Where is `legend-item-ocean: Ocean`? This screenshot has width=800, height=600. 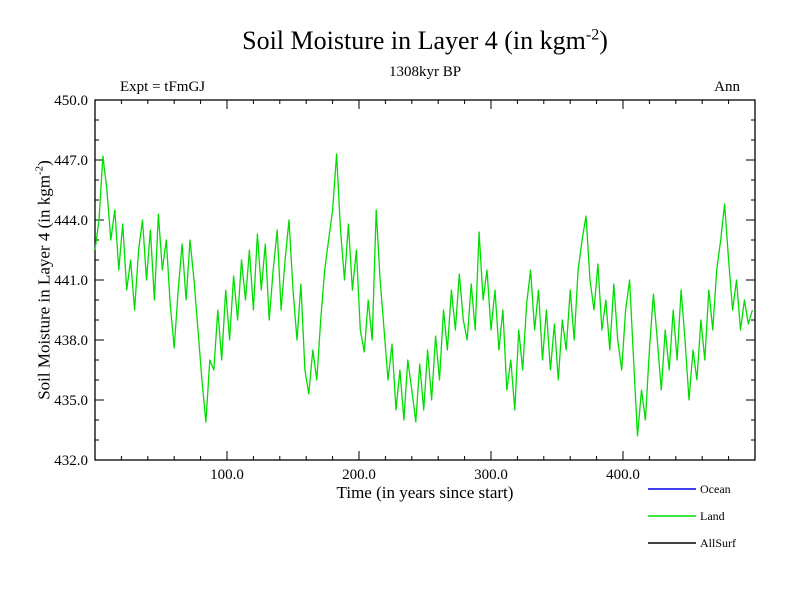 legend-item-ocean: Ocean is located at coordinates (689, 489).